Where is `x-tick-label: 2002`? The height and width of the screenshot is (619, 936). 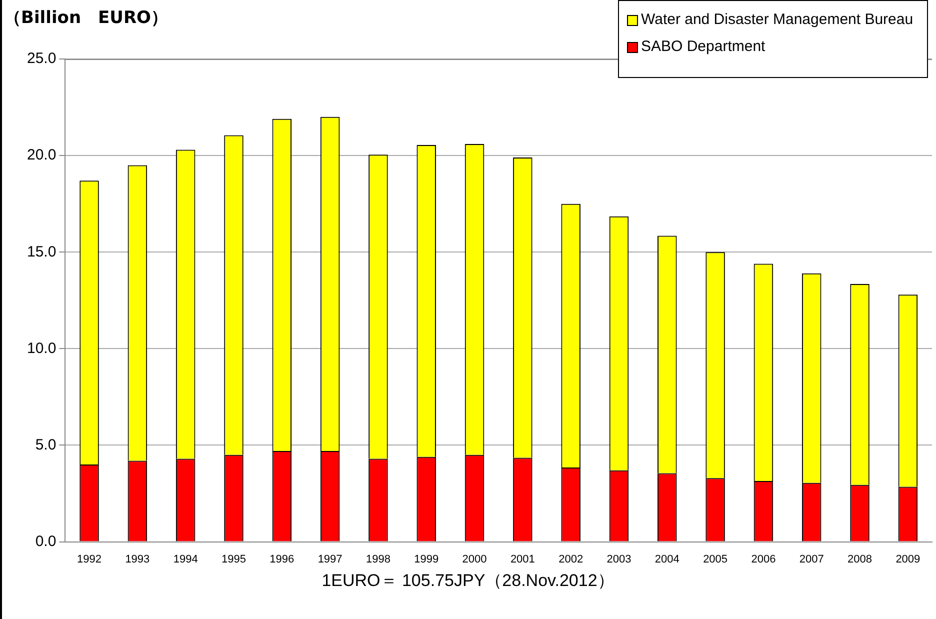
x-tick-label: 2002 is located at coordinates (571, 559).